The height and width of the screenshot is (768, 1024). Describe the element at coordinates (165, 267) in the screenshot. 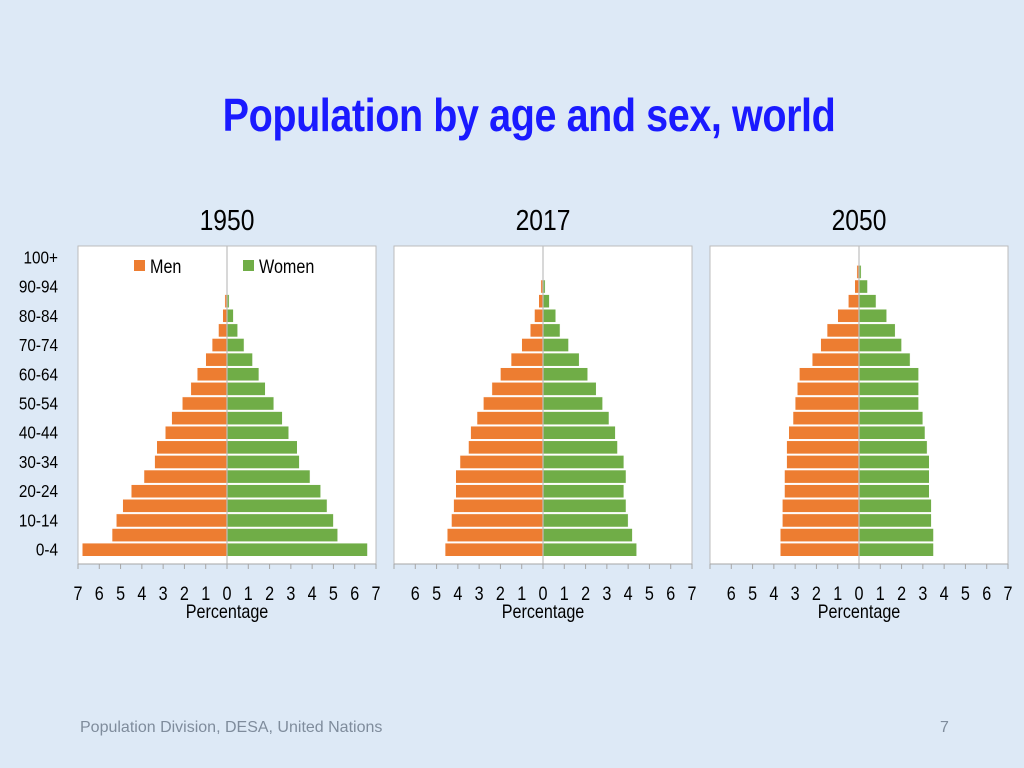

I see `legend-label-men: Men` at that location.